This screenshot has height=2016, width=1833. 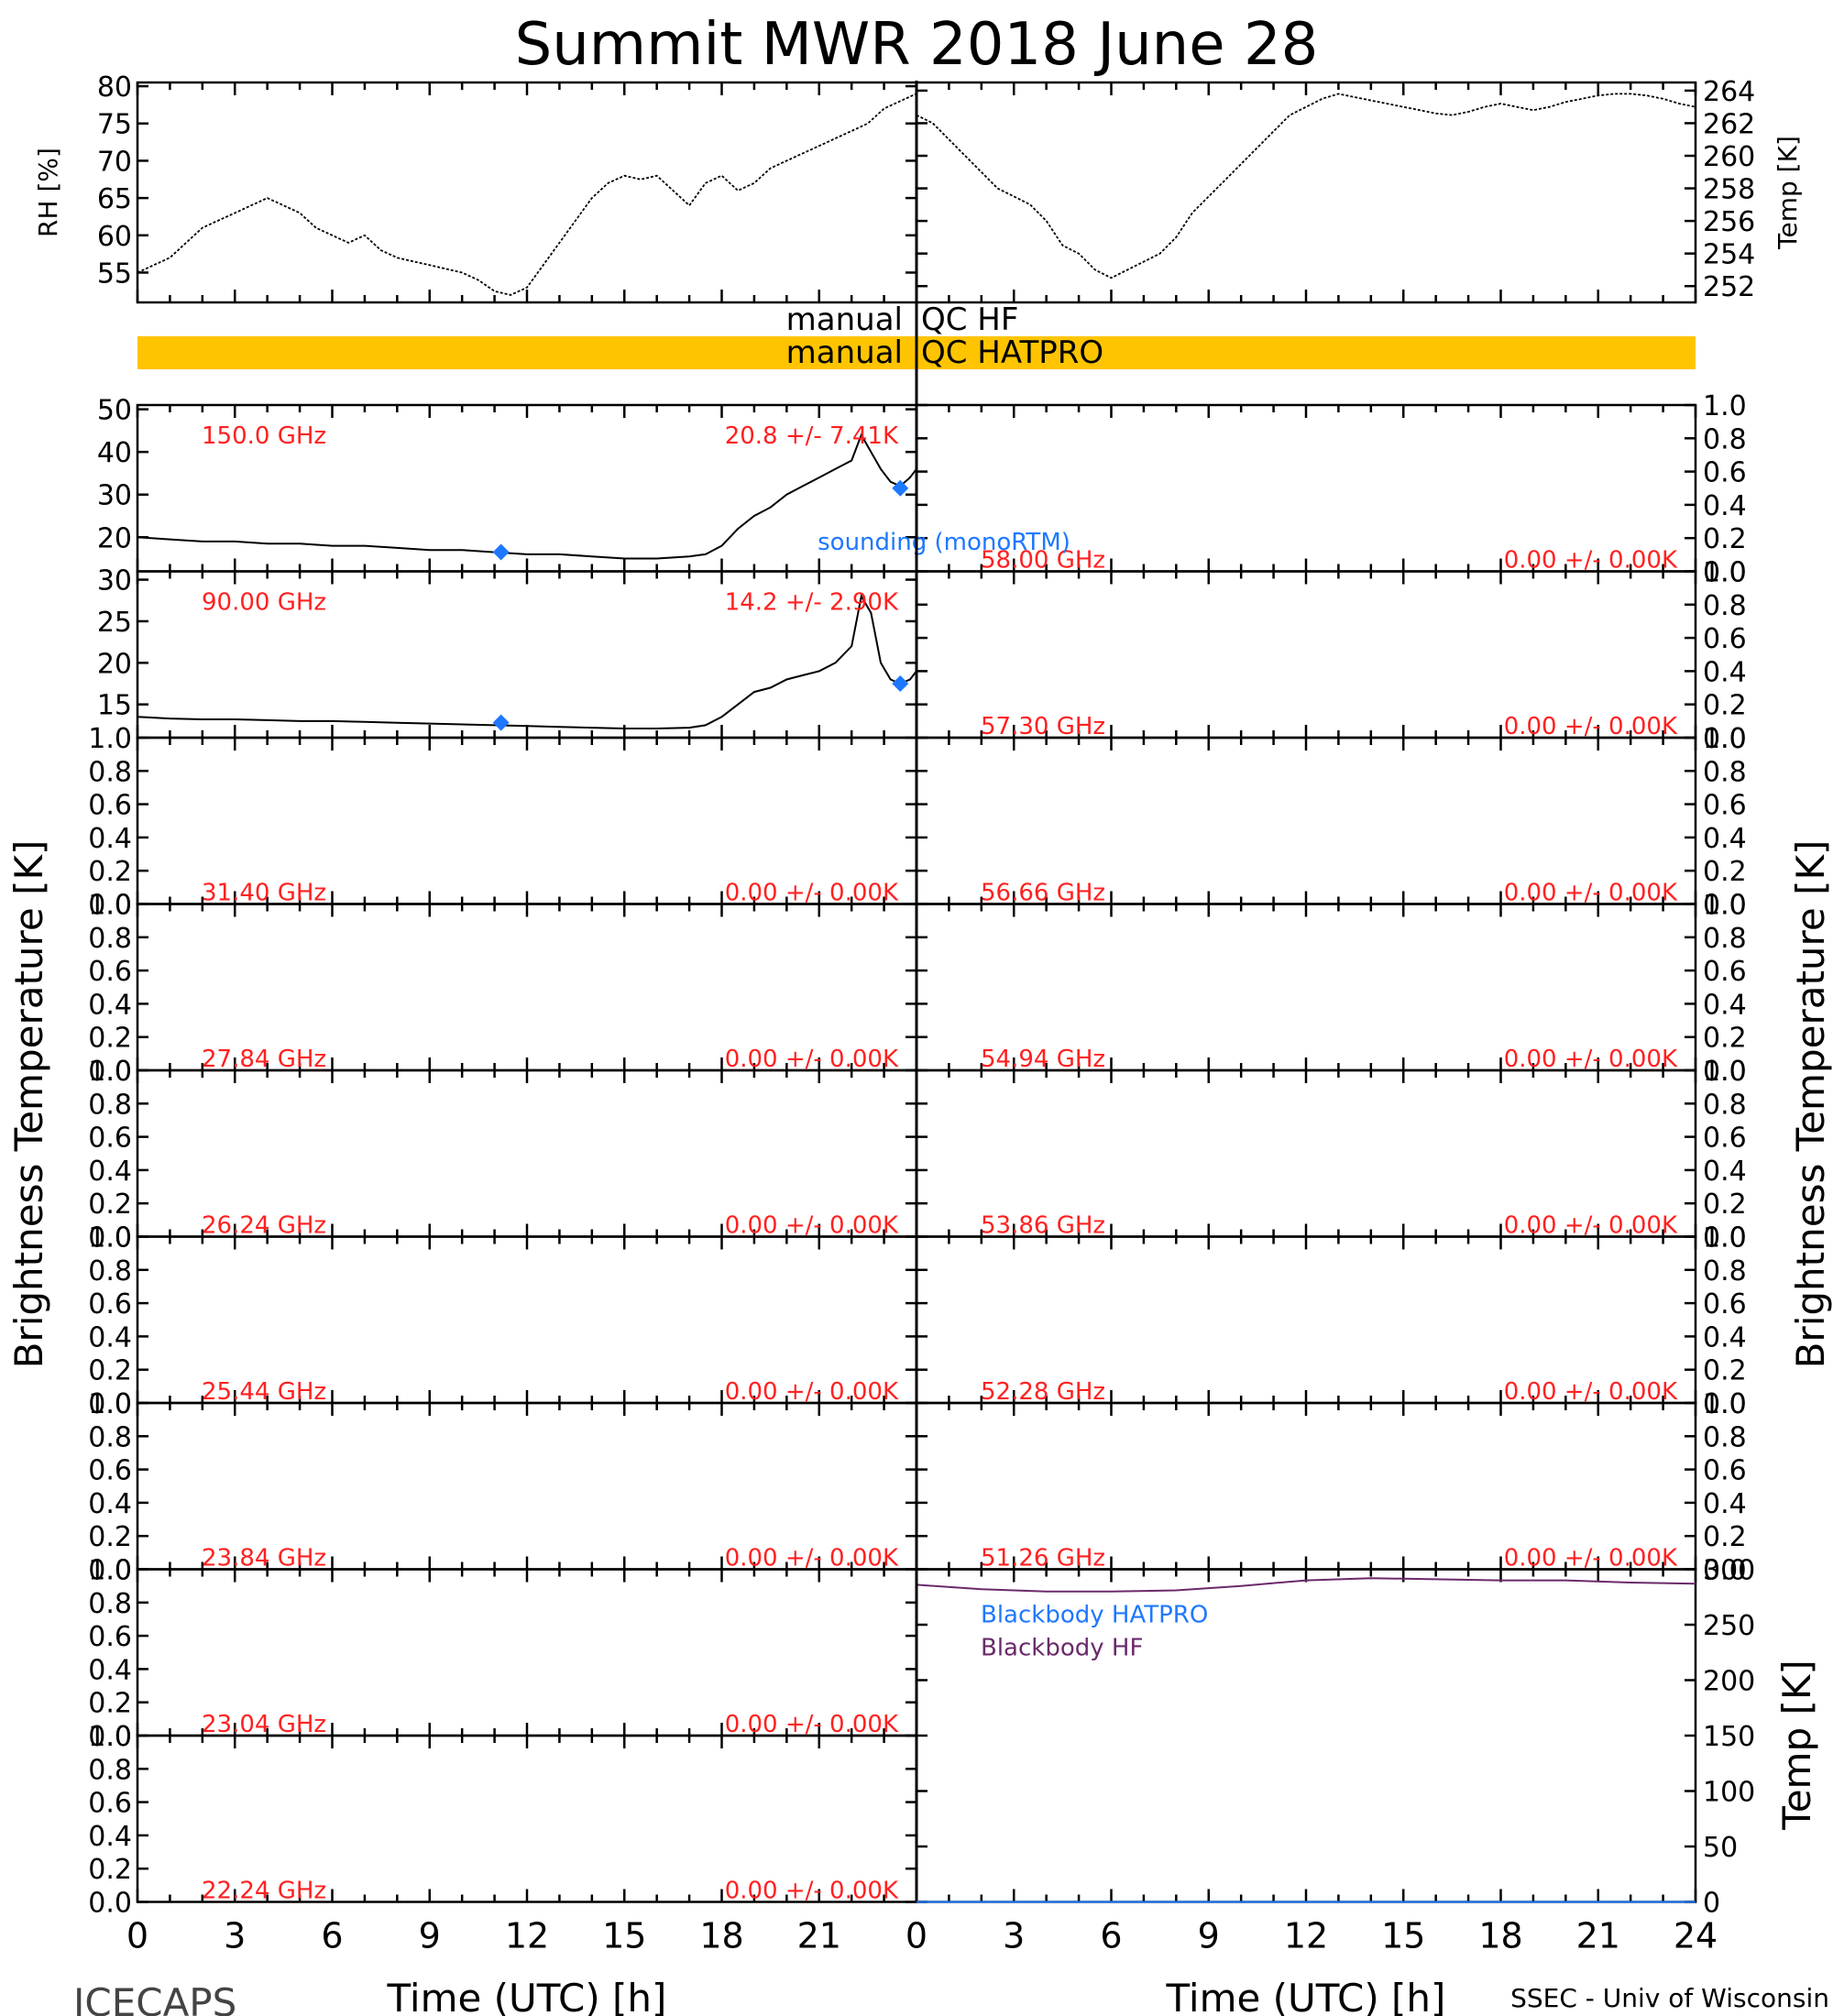 What do you see at coordinates (1729, 1682) in the screenshot?
I see `y-tick-label: 200` at bounding box center [1729, 1682].